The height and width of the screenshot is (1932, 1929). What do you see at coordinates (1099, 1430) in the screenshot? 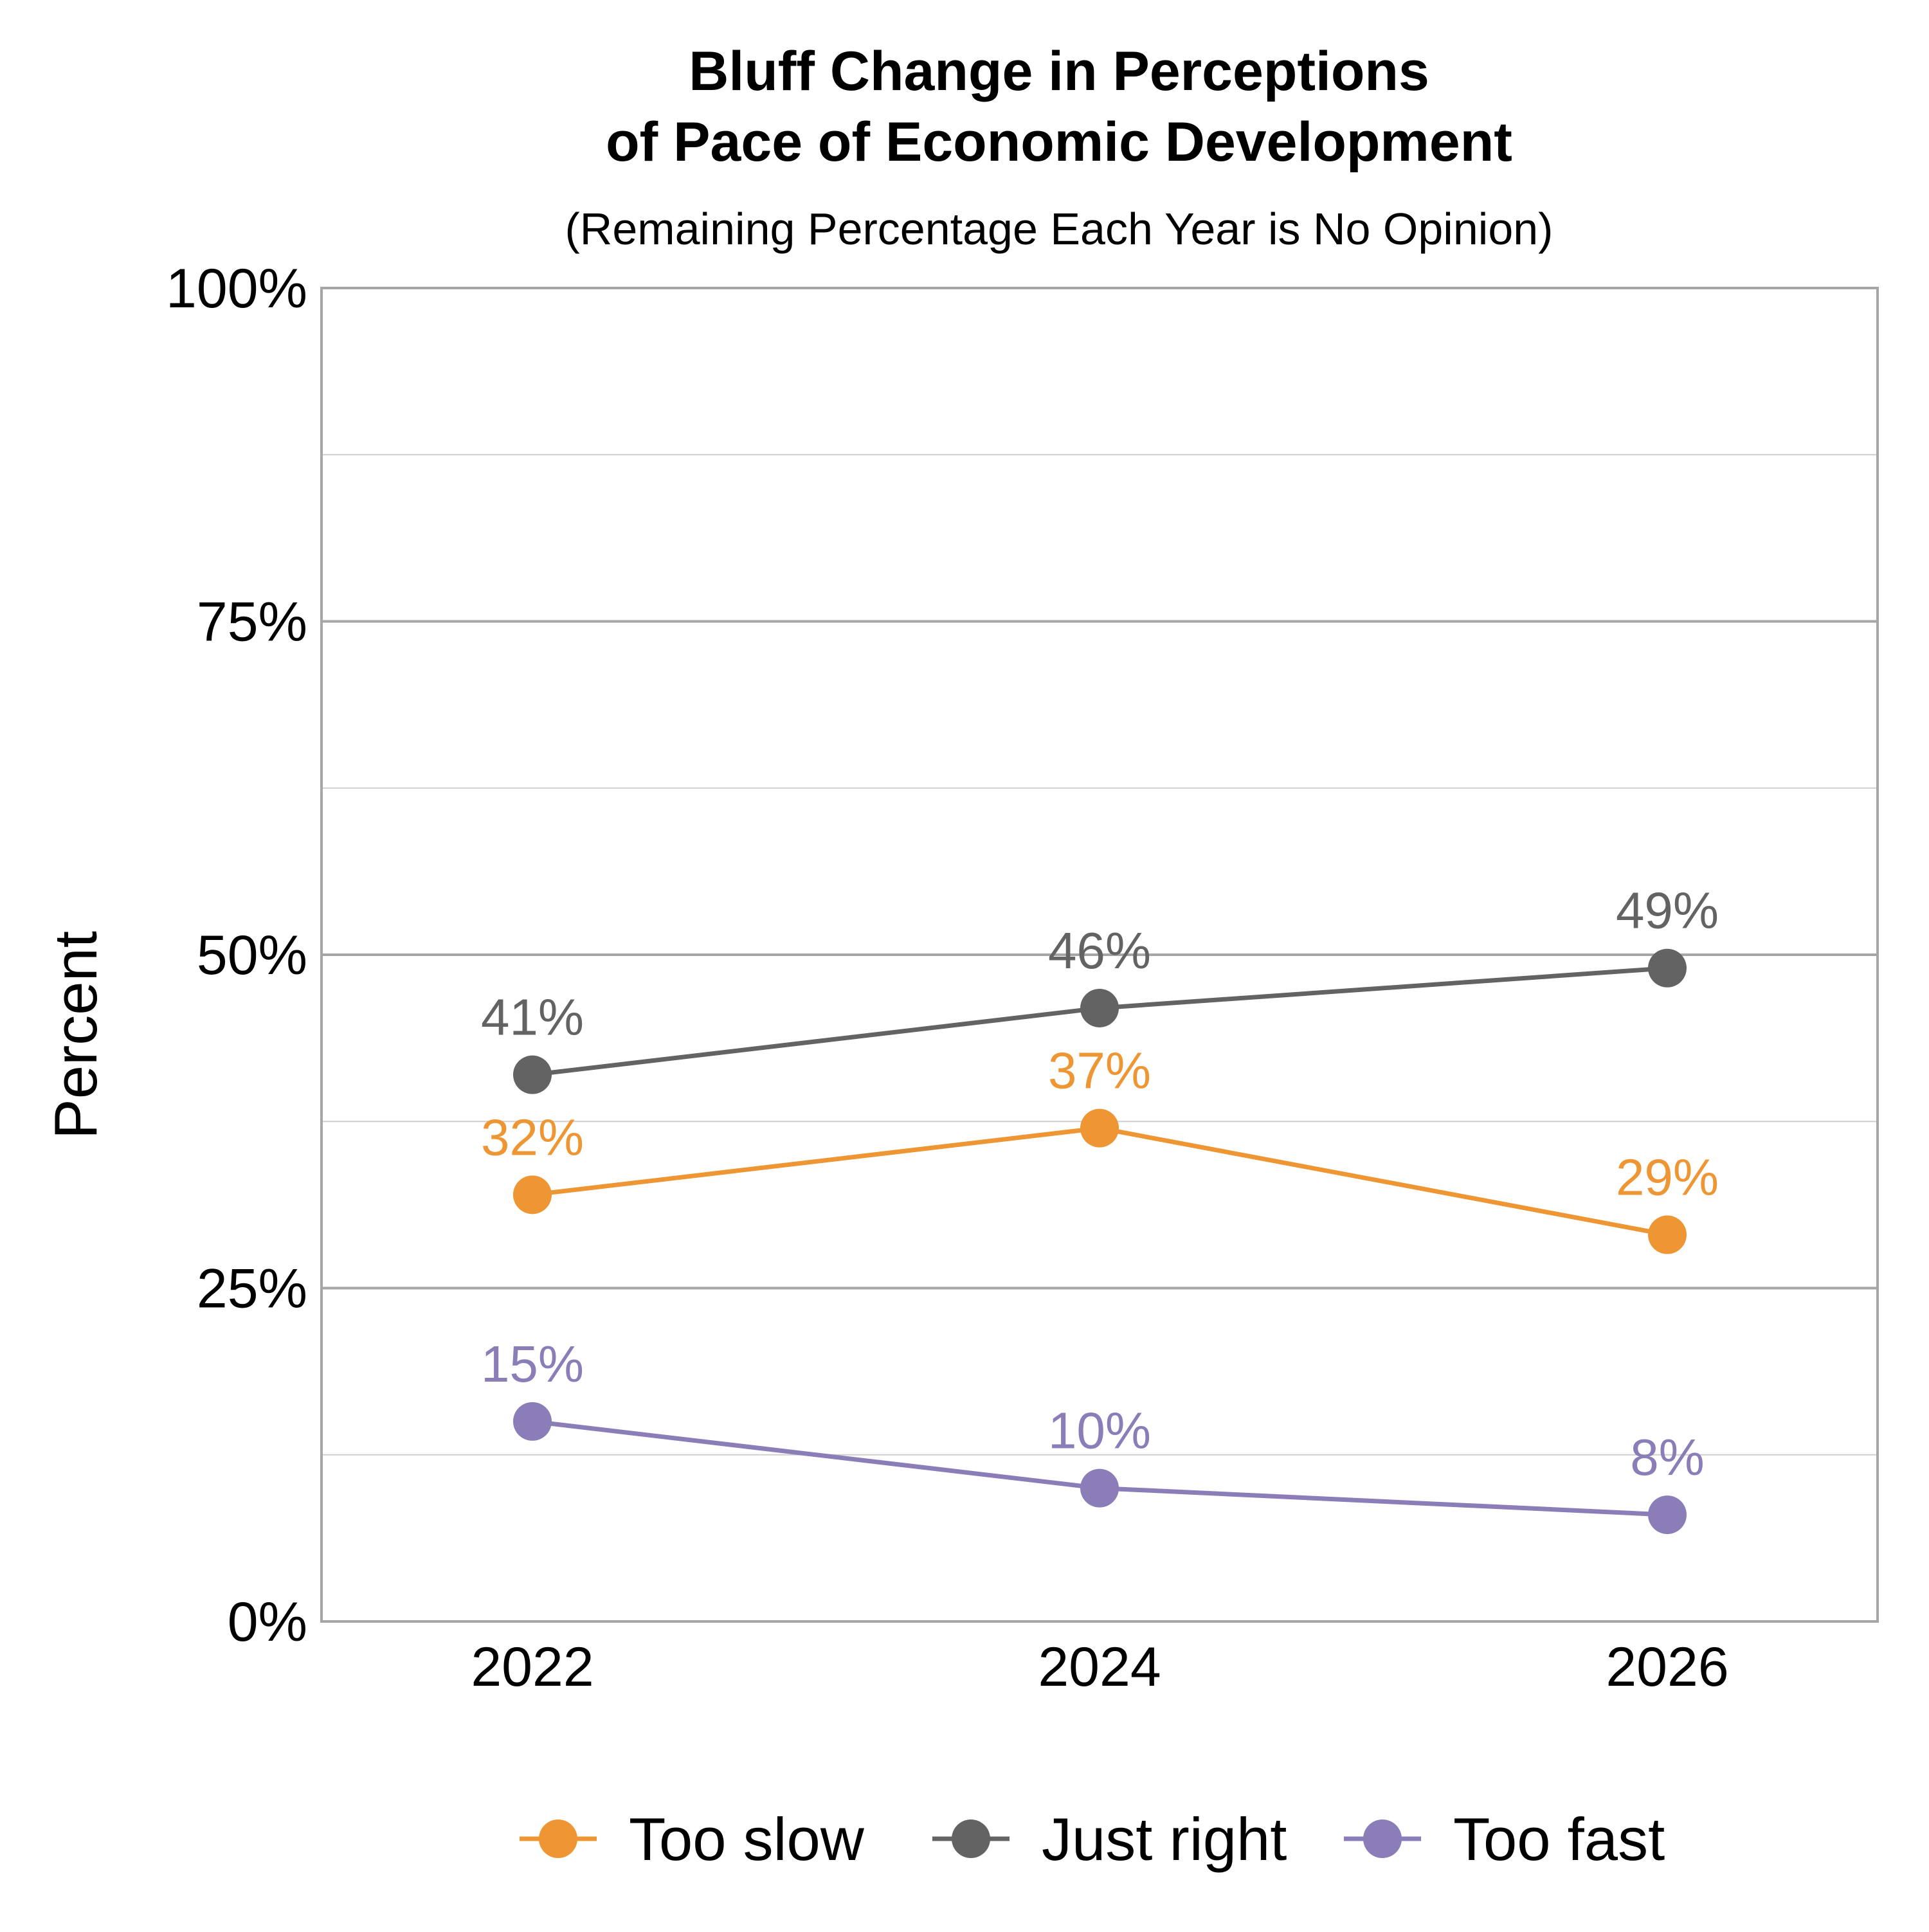
I see `data-label: 10%` at bounding box center [1099, 1430].